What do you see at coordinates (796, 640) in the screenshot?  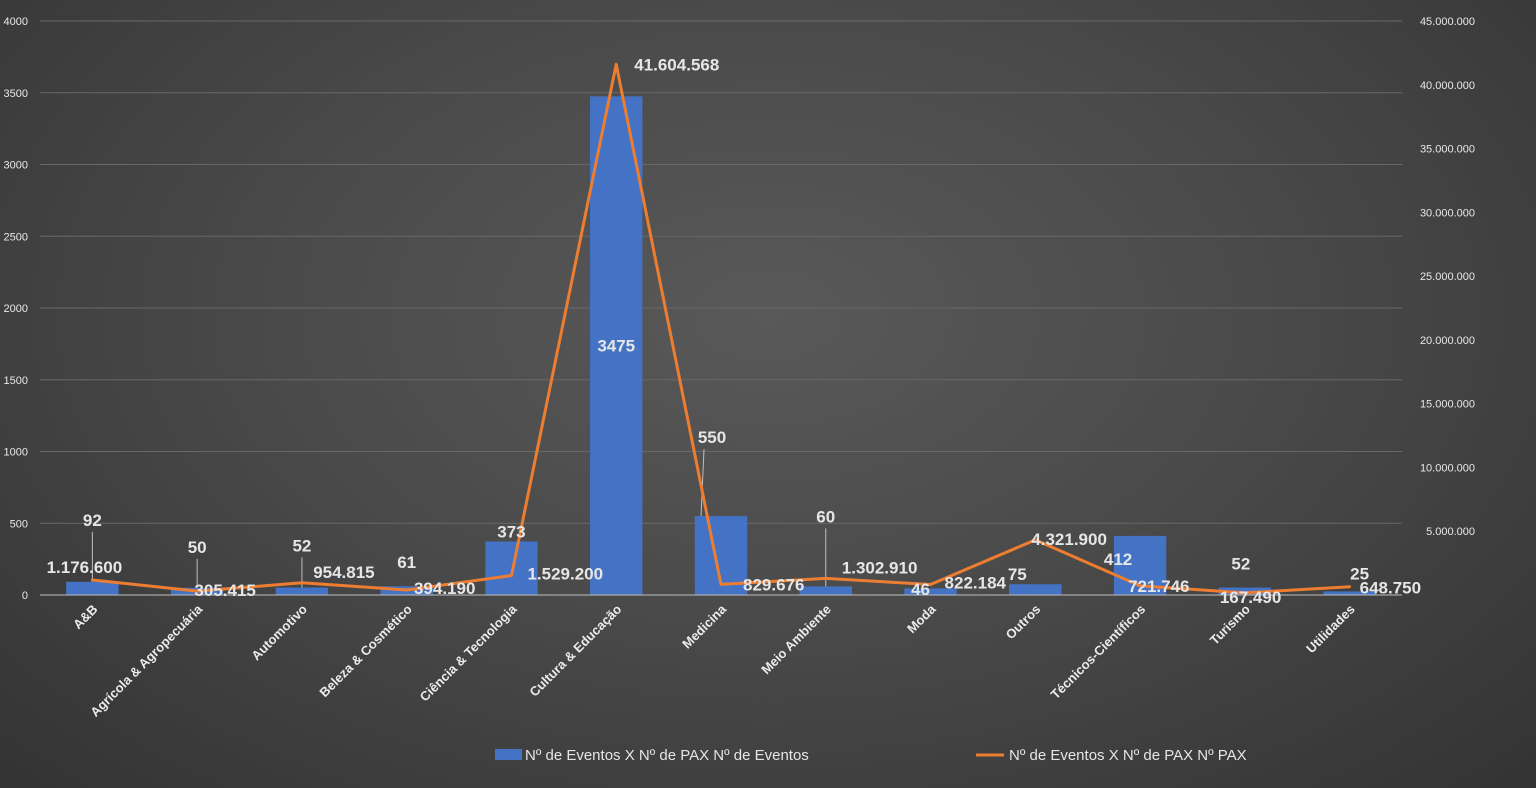 I see `category-label: Meio Ambiente` at bounding box center [796, 640].